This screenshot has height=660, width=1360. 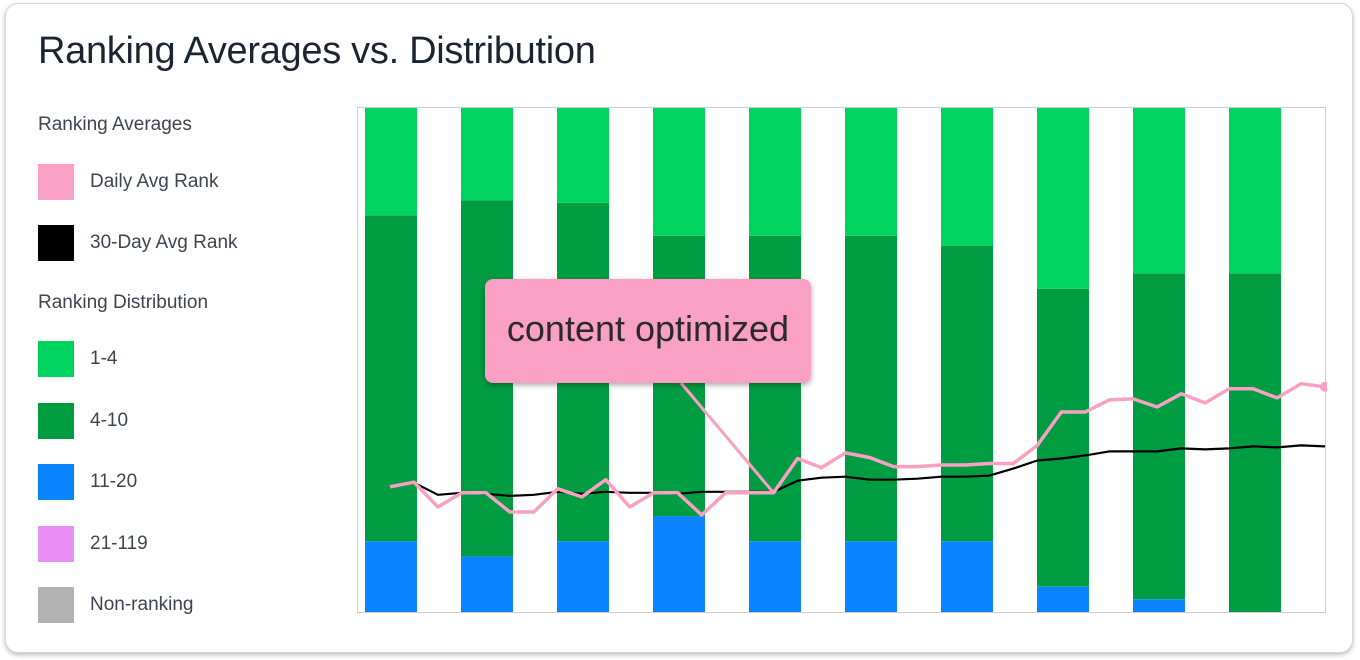 I want to click on chart-title: Ranking Averages vs. Distribution, so click(x=317, y=51).